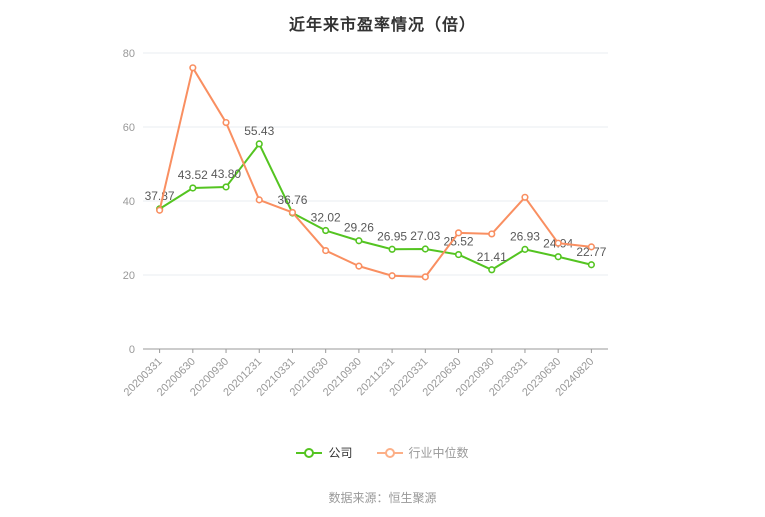 The image size is (765, 517). What do you see at coordinates (132, 350) in the screenshot?
I see `y-axis-tick-label: 0` at bounding box center [132, 350].